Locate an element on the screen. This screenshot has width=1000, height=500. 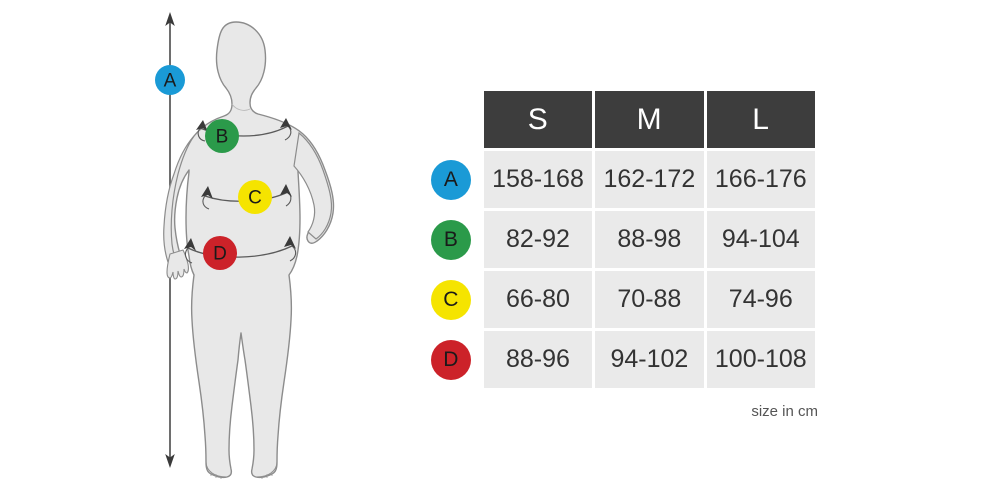
cell-c-l: 74-96 is located at coordinates (760, 299).